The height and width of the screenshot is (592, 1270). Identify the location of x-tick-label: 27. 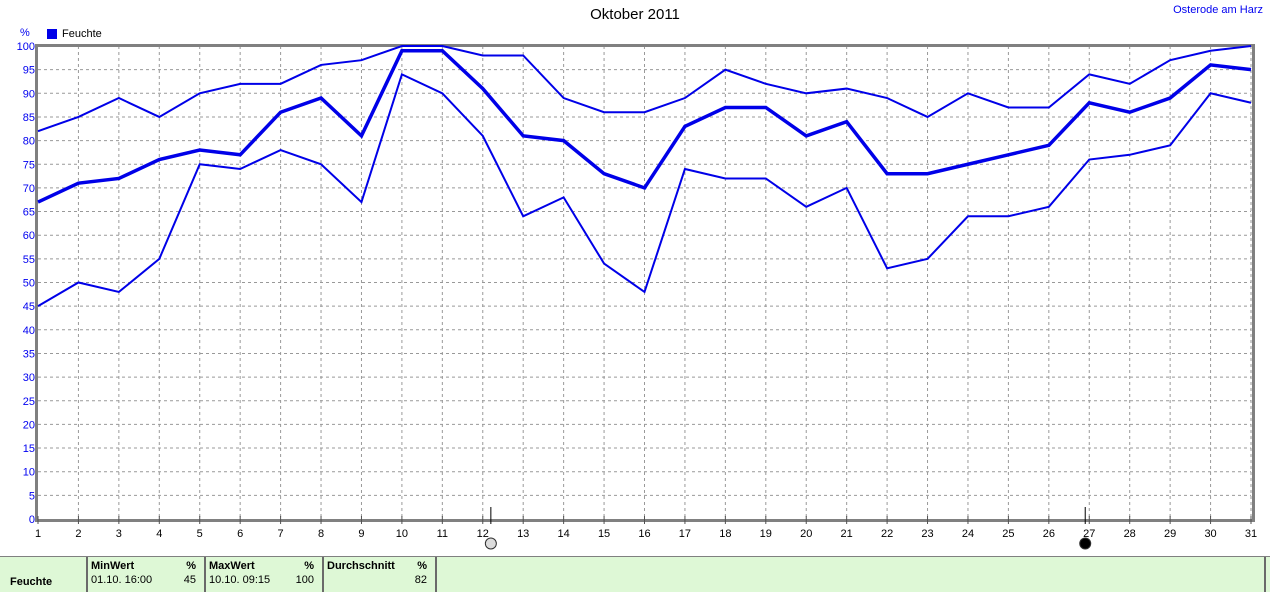
(1089, 534).